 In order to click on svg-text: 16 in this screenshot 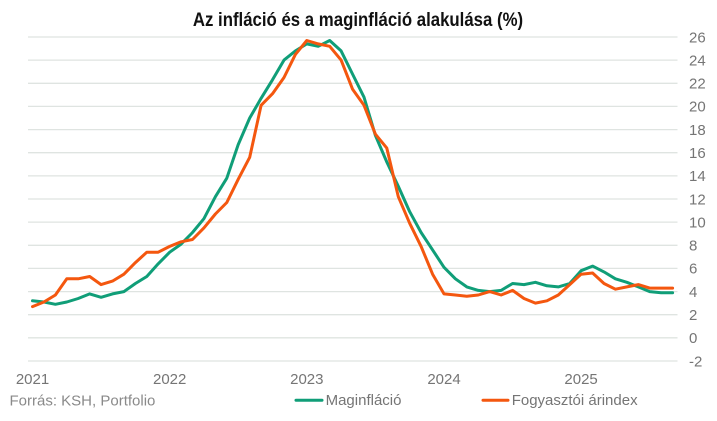, I will do `click(697, 153)`.